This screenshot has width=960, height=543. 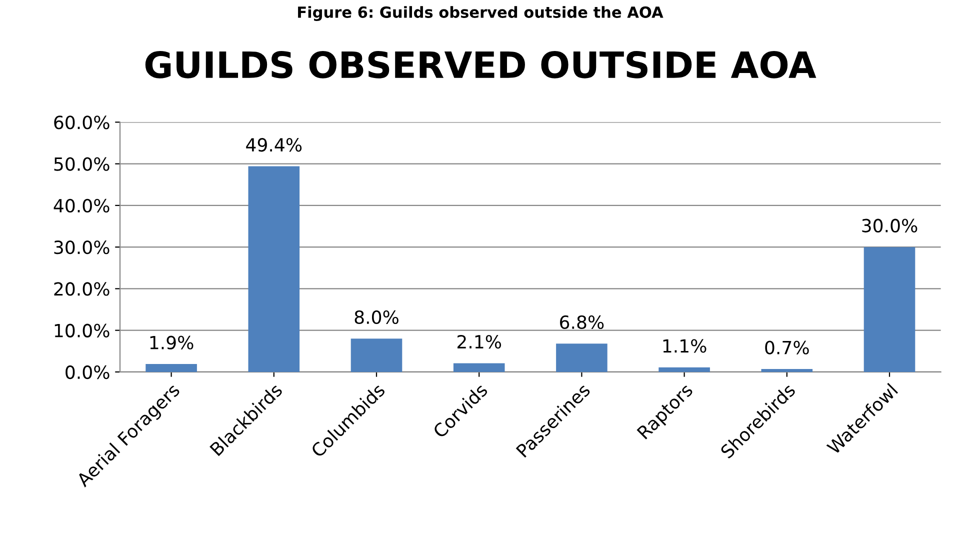 I want to click on data-label: 0.7%, so click(x=787, y=347).